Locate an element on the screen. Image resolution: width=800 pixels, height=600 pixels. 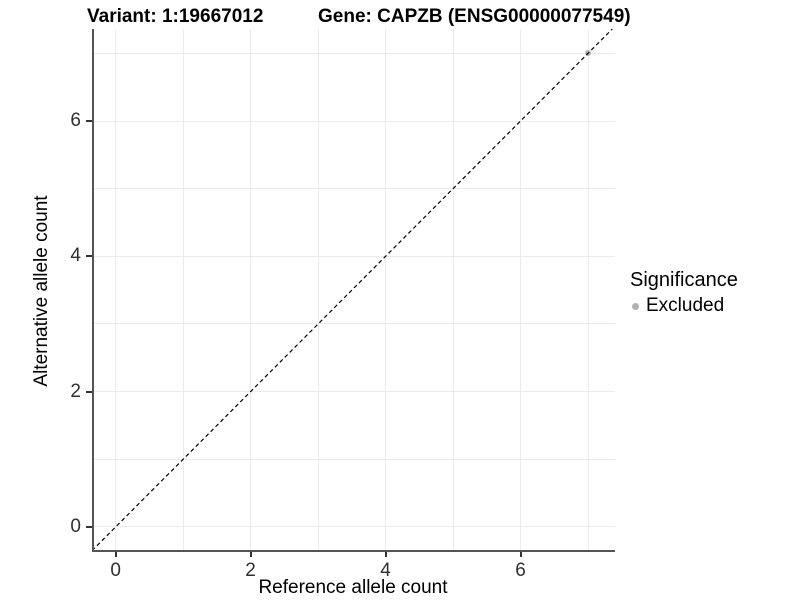
gene-title: Gene: CAPZB (ENSG00000077549) is located at coordinates (474, 16).